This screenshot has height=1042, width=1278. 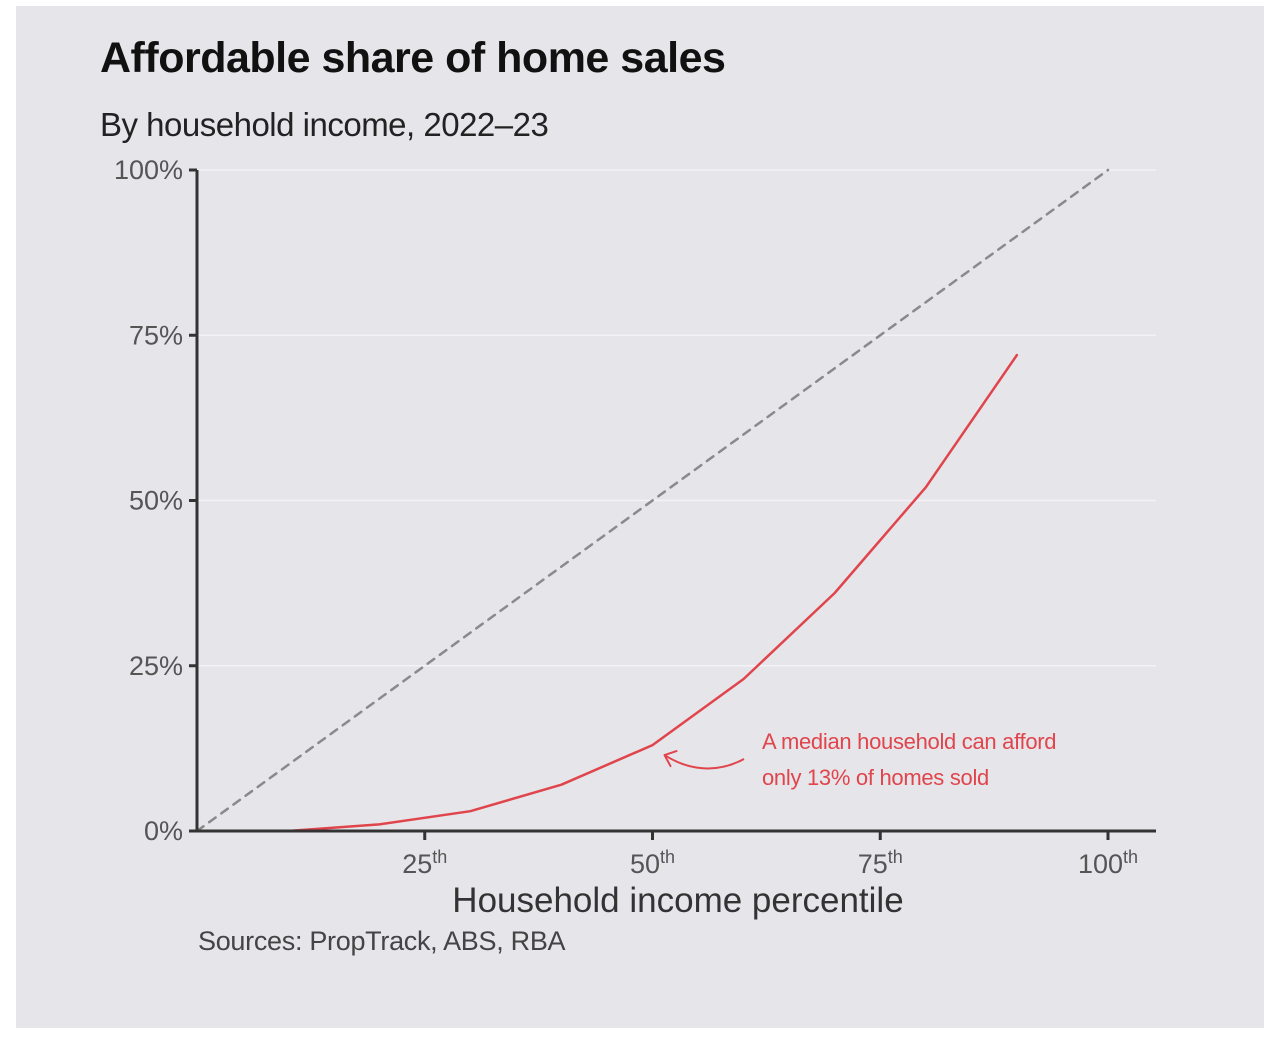 I want to click on annotation-line-2: only 13% of homes sold, so click(x=875, y=777).